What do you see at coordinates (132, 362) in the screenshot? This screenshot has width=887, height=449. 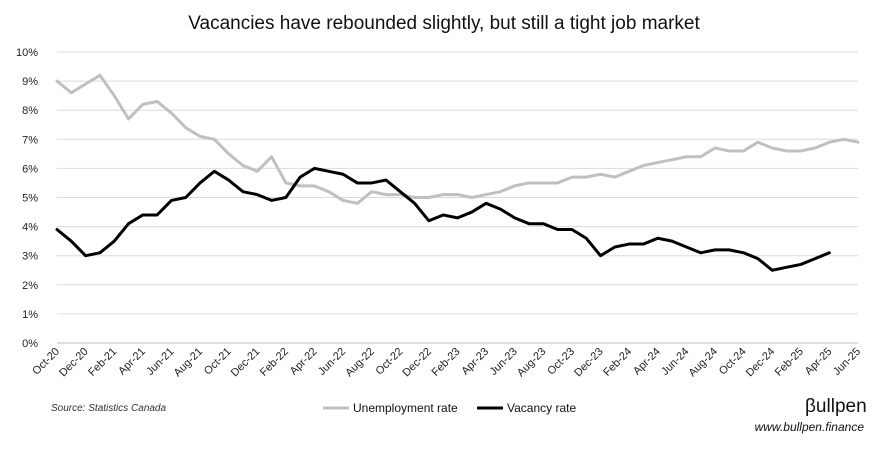 I see `x-tick-label: Apr-21` at bounding box center [132, 362].